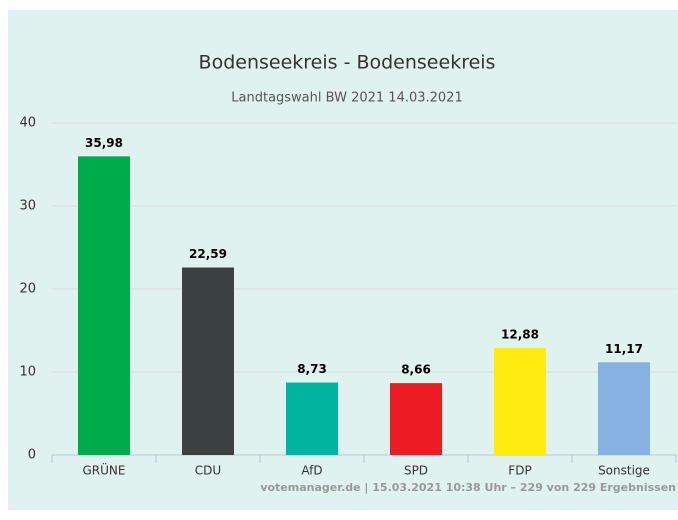 The width and height of the screenshot is (678, 520). I want to click on y-tick-label: 30, so click(27, 206).